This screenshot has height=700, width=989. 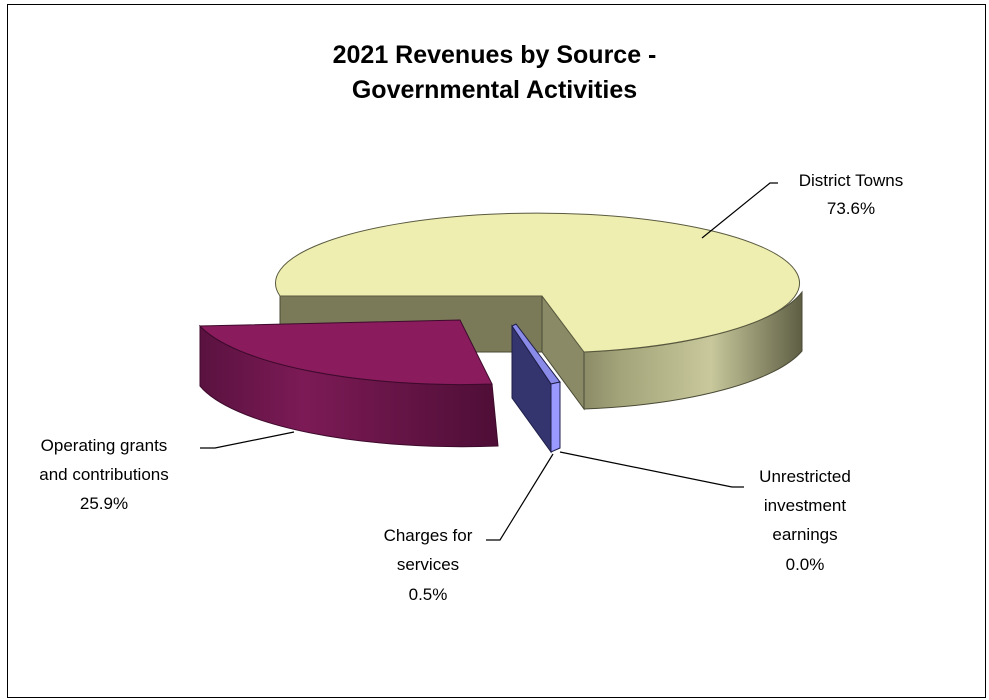 I want to click on label-unrestricted-name-2: investment, so click(x=805, y=505).